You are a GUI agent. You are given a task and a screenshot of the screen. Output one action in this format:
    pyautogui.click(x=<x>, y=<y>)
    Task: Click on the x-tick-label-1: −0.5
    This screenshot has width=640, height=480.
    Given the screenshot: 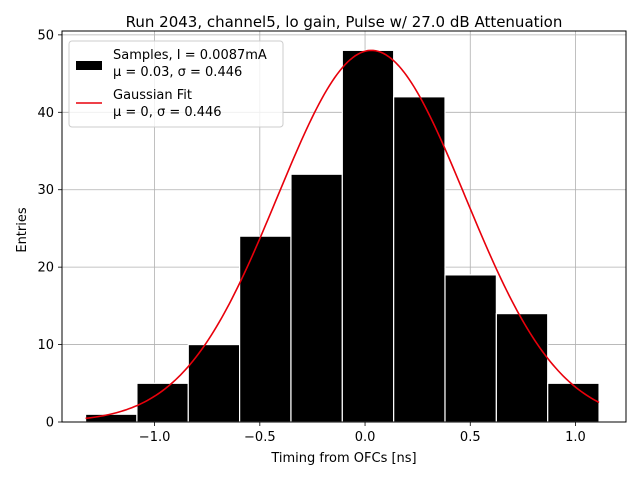 What is the action you would take?
    pyautogui.click(x=260, y=437)
    